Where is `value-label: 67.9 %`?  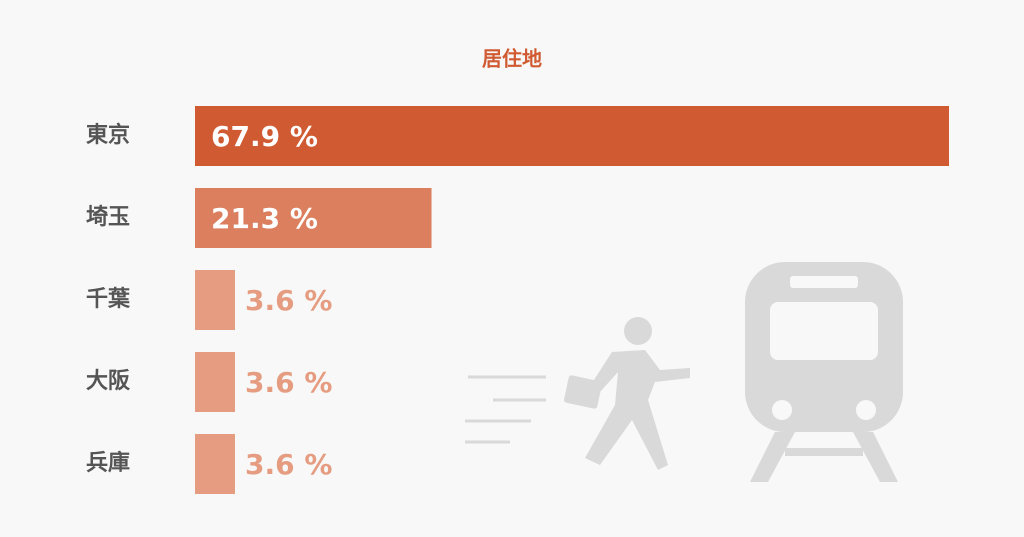 value-label: 67.9 % is located at coordinates (264, 136).